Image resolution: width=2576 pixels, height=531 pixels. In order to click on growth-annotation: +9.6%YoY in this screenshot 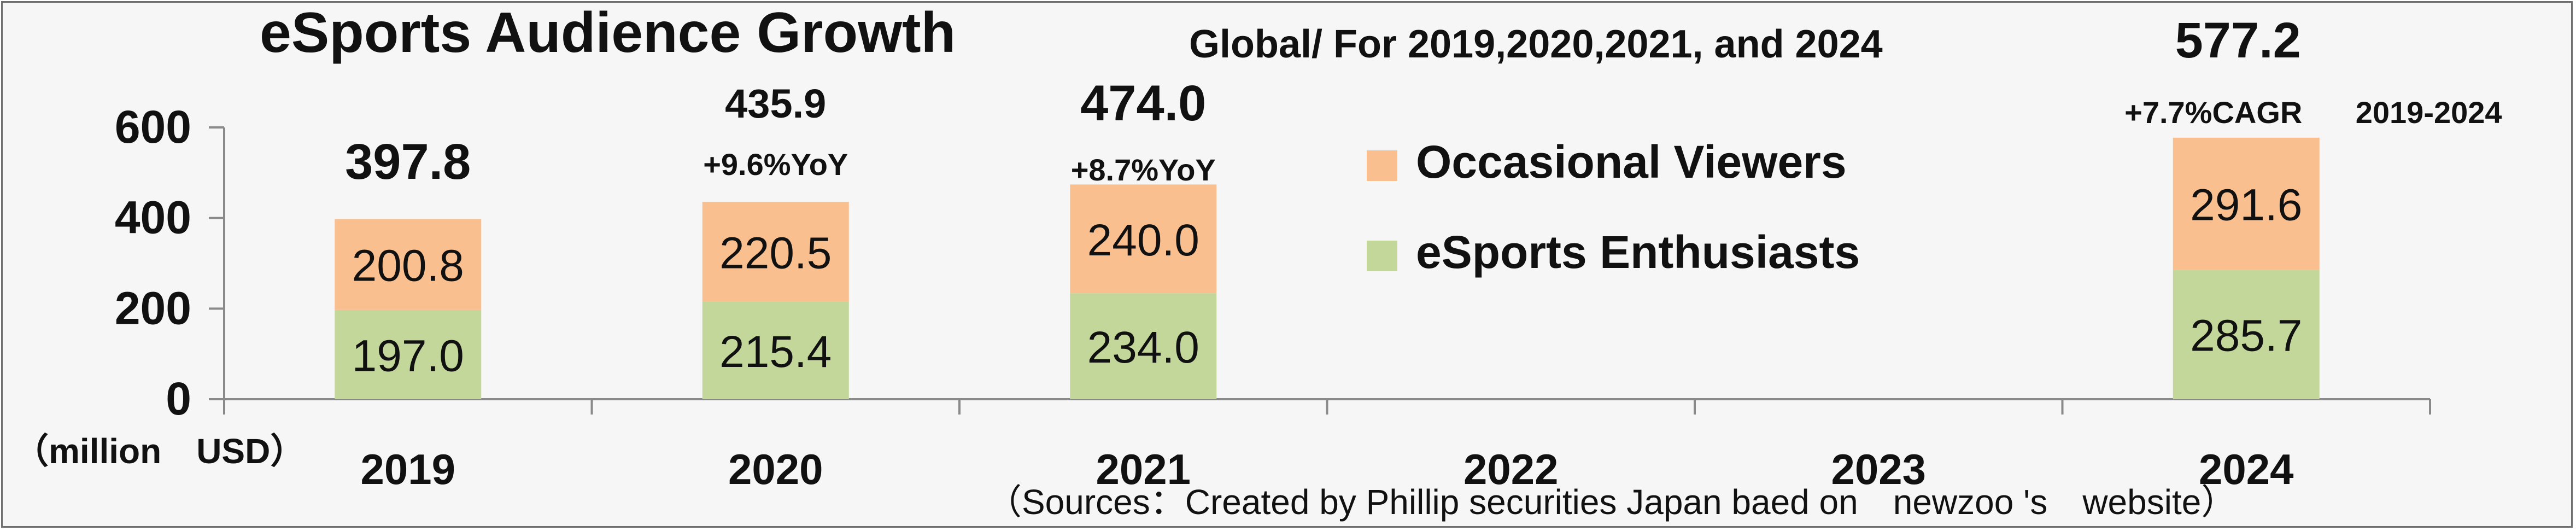, I will do `click(776, 164)`.